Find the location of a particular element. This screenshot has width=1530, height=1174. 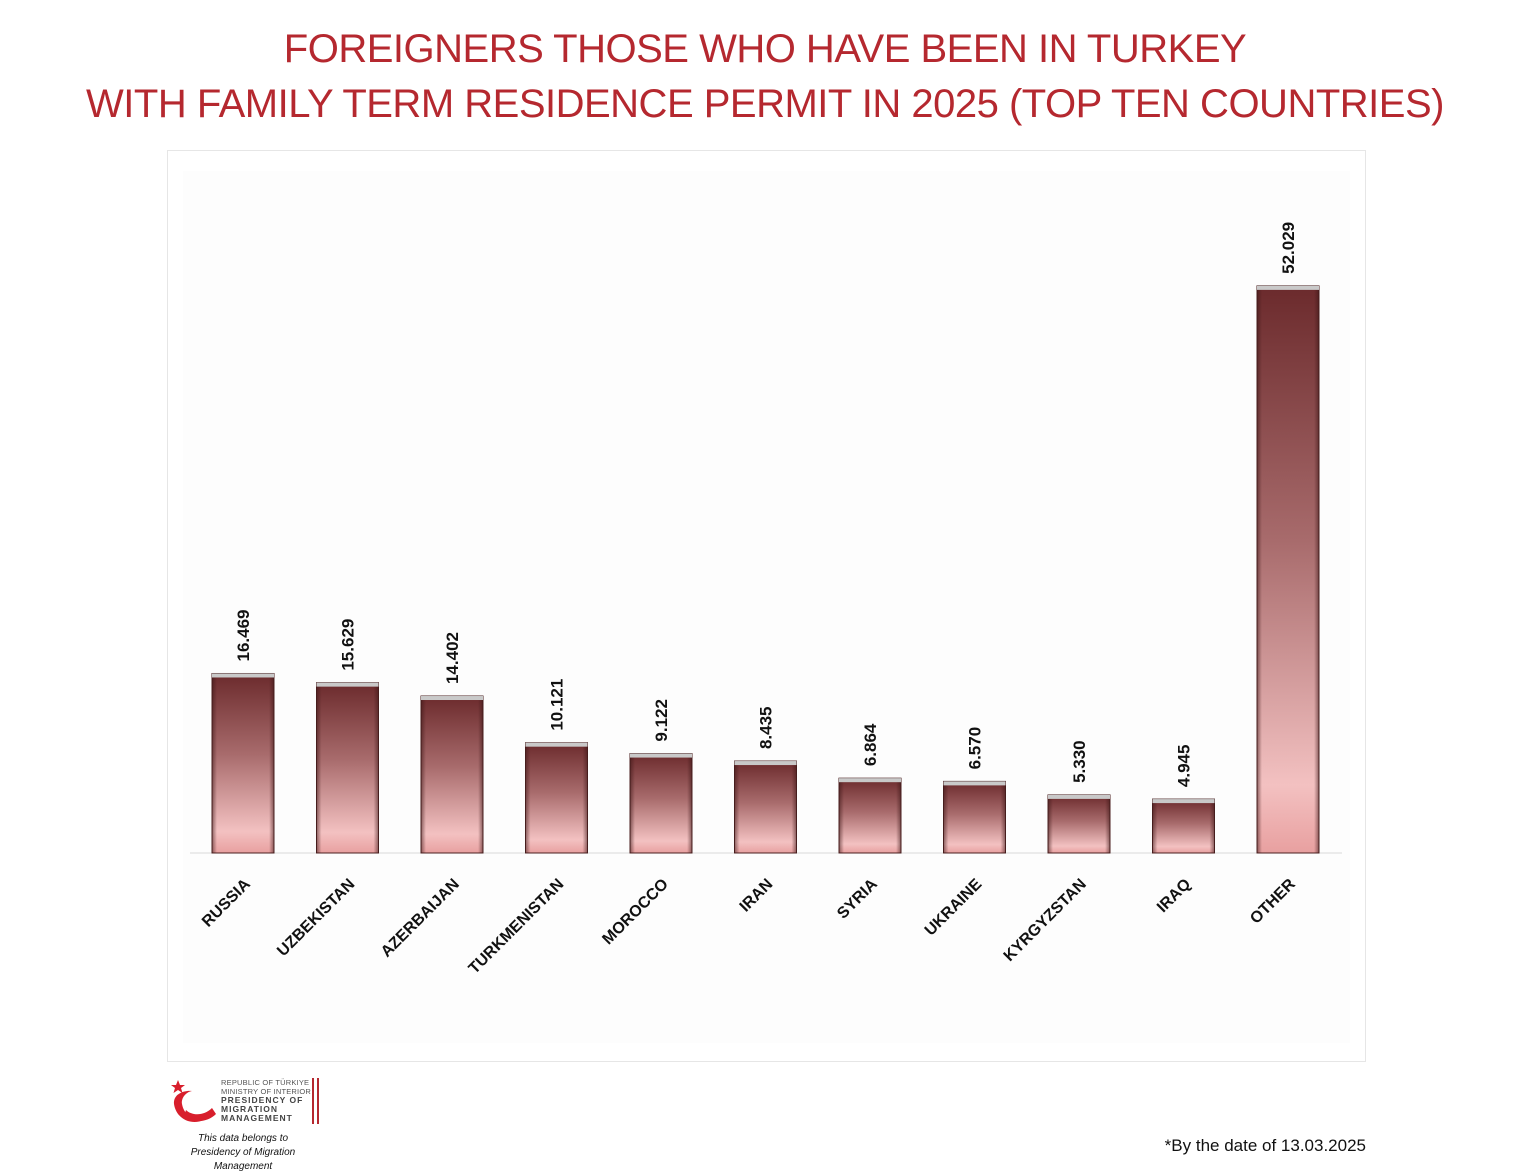

data-label: 5.330 is located at coordinates (1079, 761).